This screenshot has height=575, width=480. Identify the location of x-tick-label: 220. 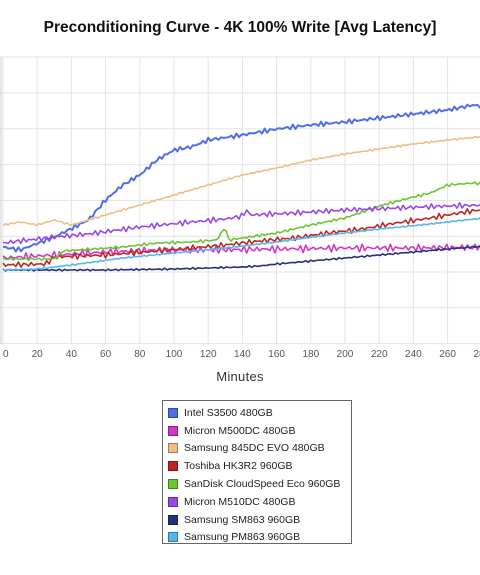
(379, 354).